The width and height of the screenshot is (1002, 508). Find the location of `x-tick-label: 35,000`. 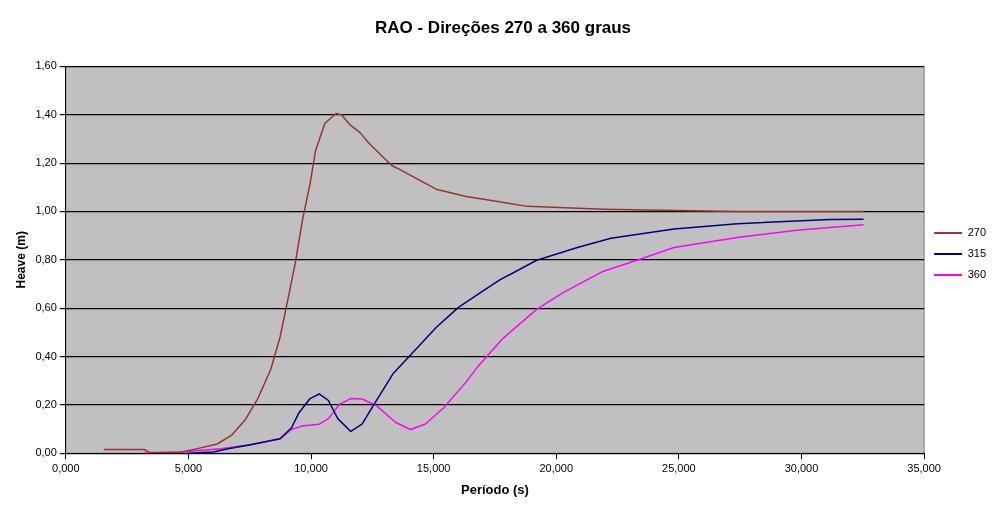

x-tick-label: 35,000 is located at coordinates (924, 467).